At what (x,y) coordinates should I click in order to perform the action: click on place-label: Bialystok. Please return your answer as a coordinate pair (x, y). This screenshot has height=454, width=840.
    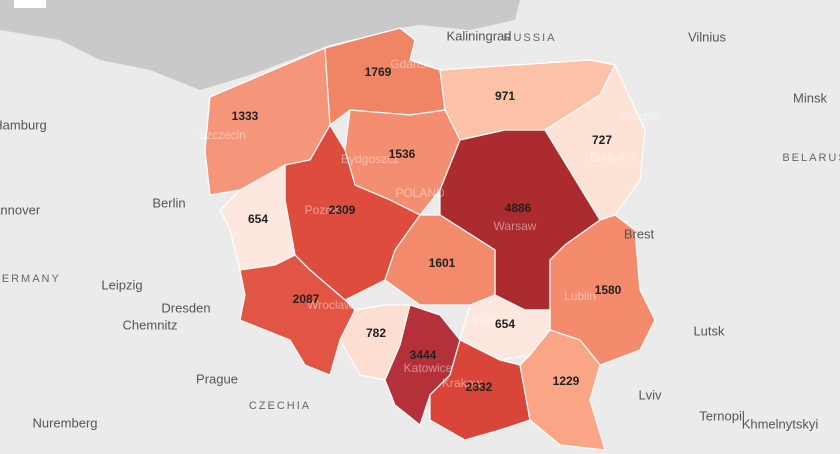
    Looking at the image, I should click on (614, 157).